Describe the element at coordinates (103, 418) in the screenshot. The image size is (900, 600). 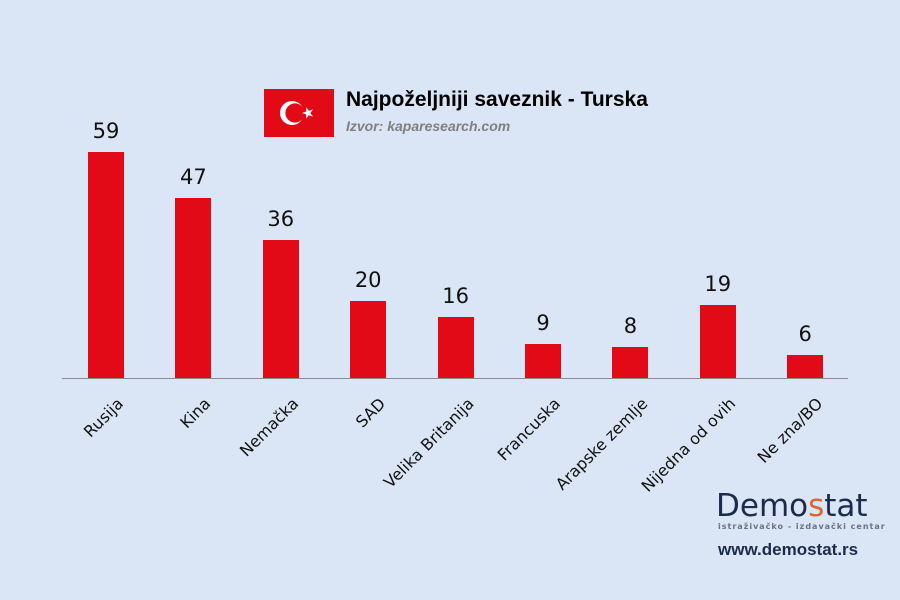
I see `category-label: Rusija` at that location.